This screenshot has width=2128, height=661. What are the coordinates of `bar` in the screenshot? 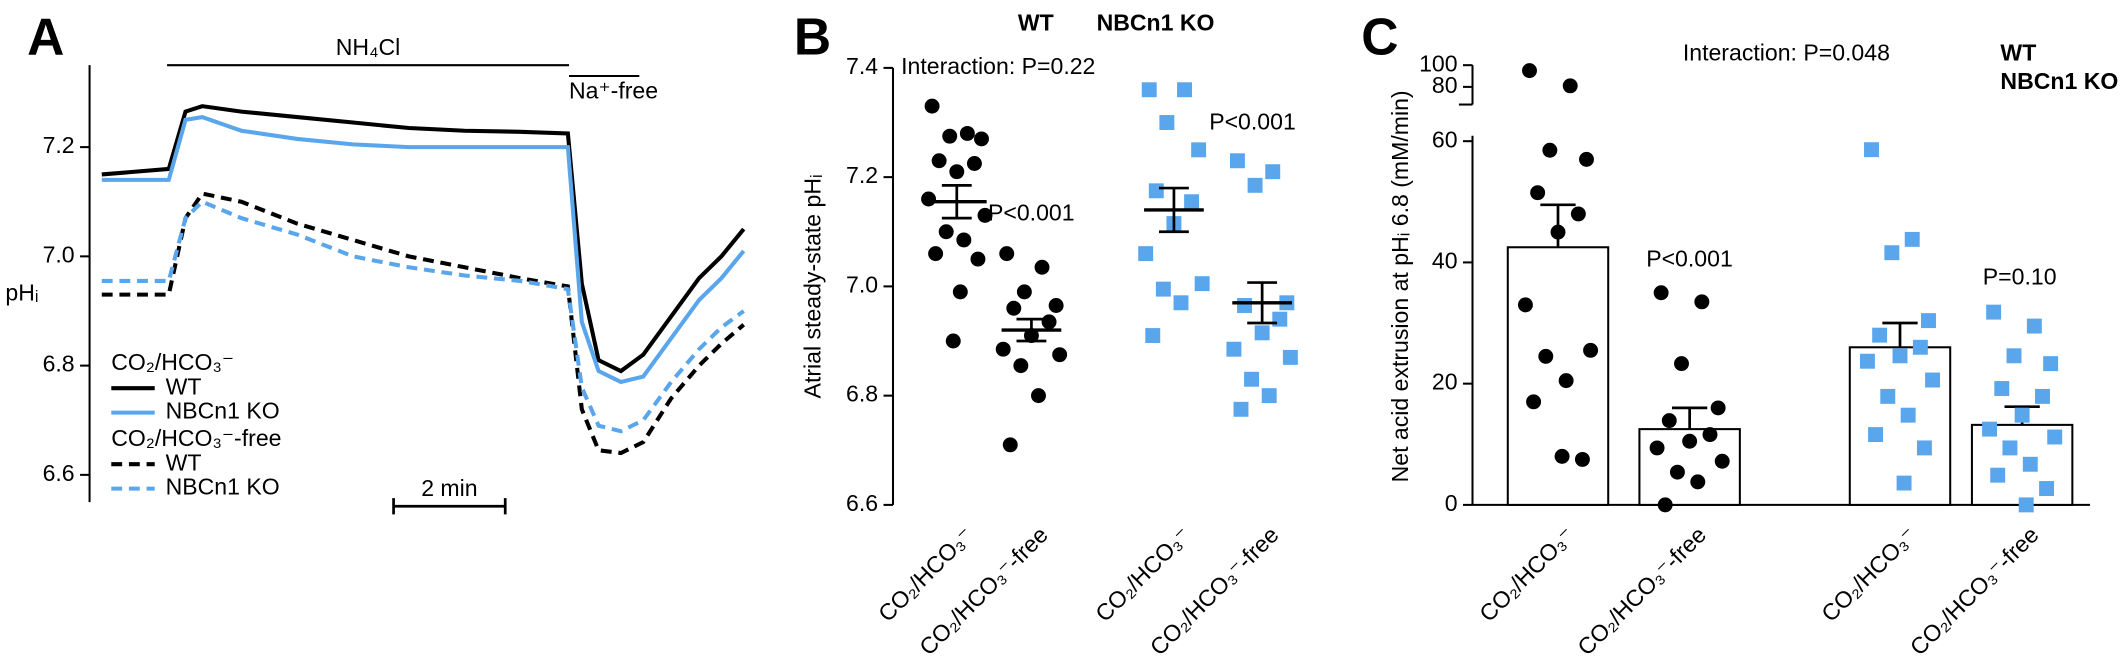 It's located at (1558, 376).